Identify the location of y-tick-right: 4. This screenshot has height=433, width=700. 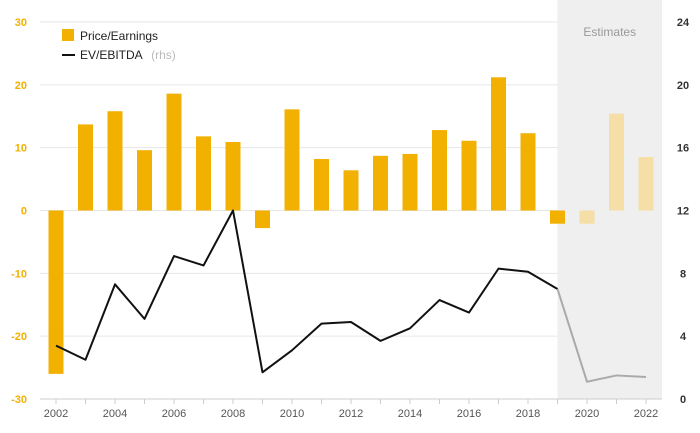
(683, 337).